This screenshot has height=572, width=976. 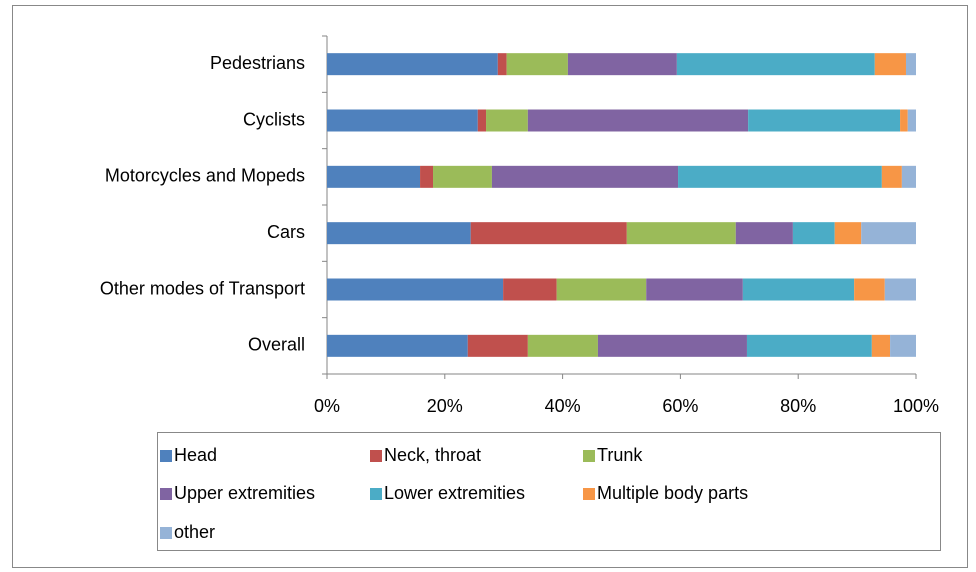 I want to click on category-label: Cyclists, so click(x=274, y=119).